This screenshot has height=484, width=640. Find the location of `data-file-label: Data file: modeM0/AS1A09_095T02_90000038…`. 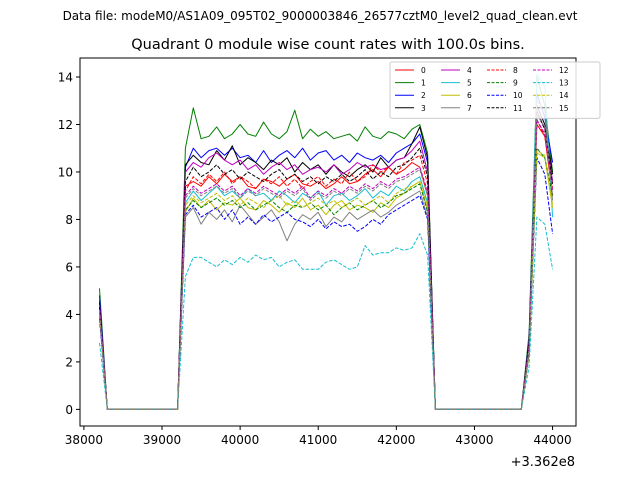

data-file-label: Data file: modeM0/AS1A09_095T02_90000038… is located at coordinates (320, 16).